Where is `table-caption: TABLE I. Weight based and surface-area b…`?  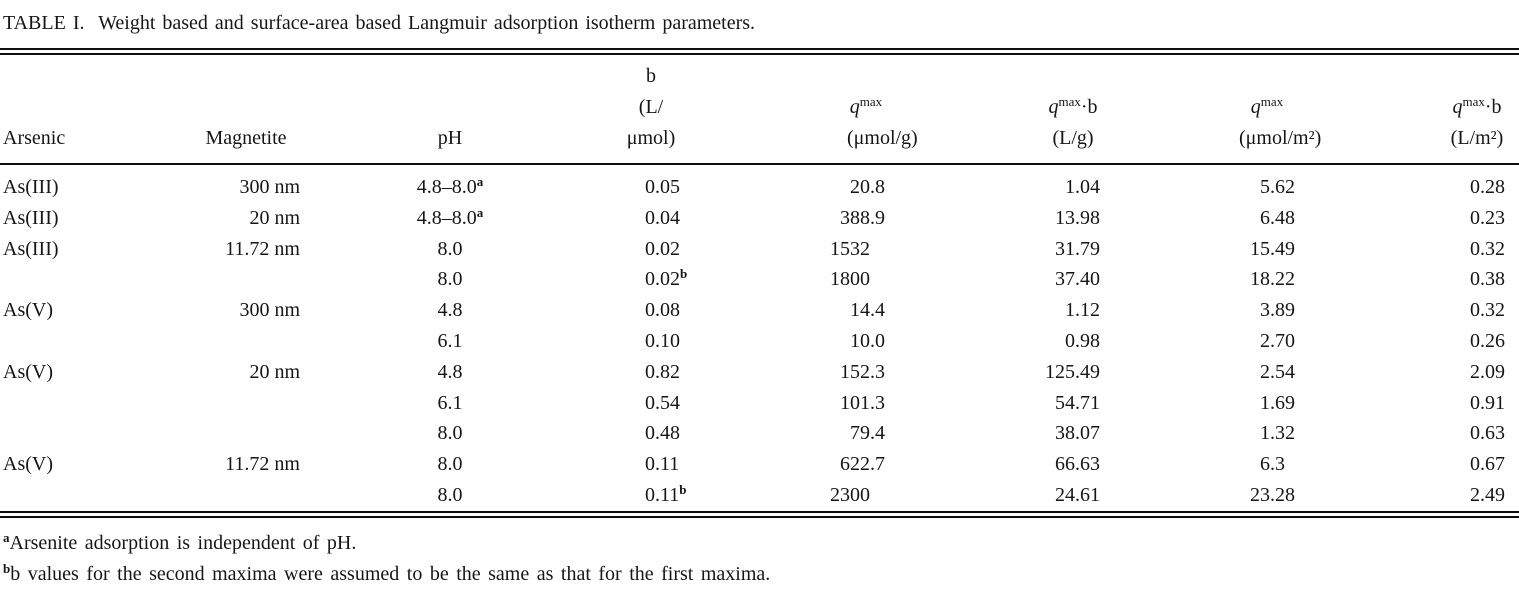 table-caption: TABLE I. Weight based and surface-area b… is located at coordinates (379, 23).